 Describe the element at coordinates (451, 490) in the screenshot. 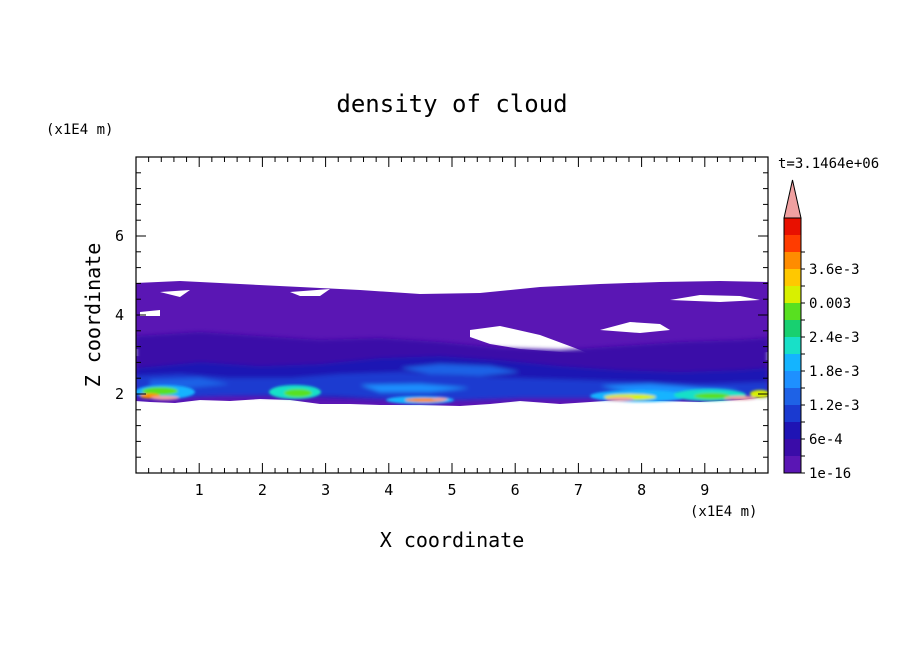

I see `x-tick-label: 5` at that location.